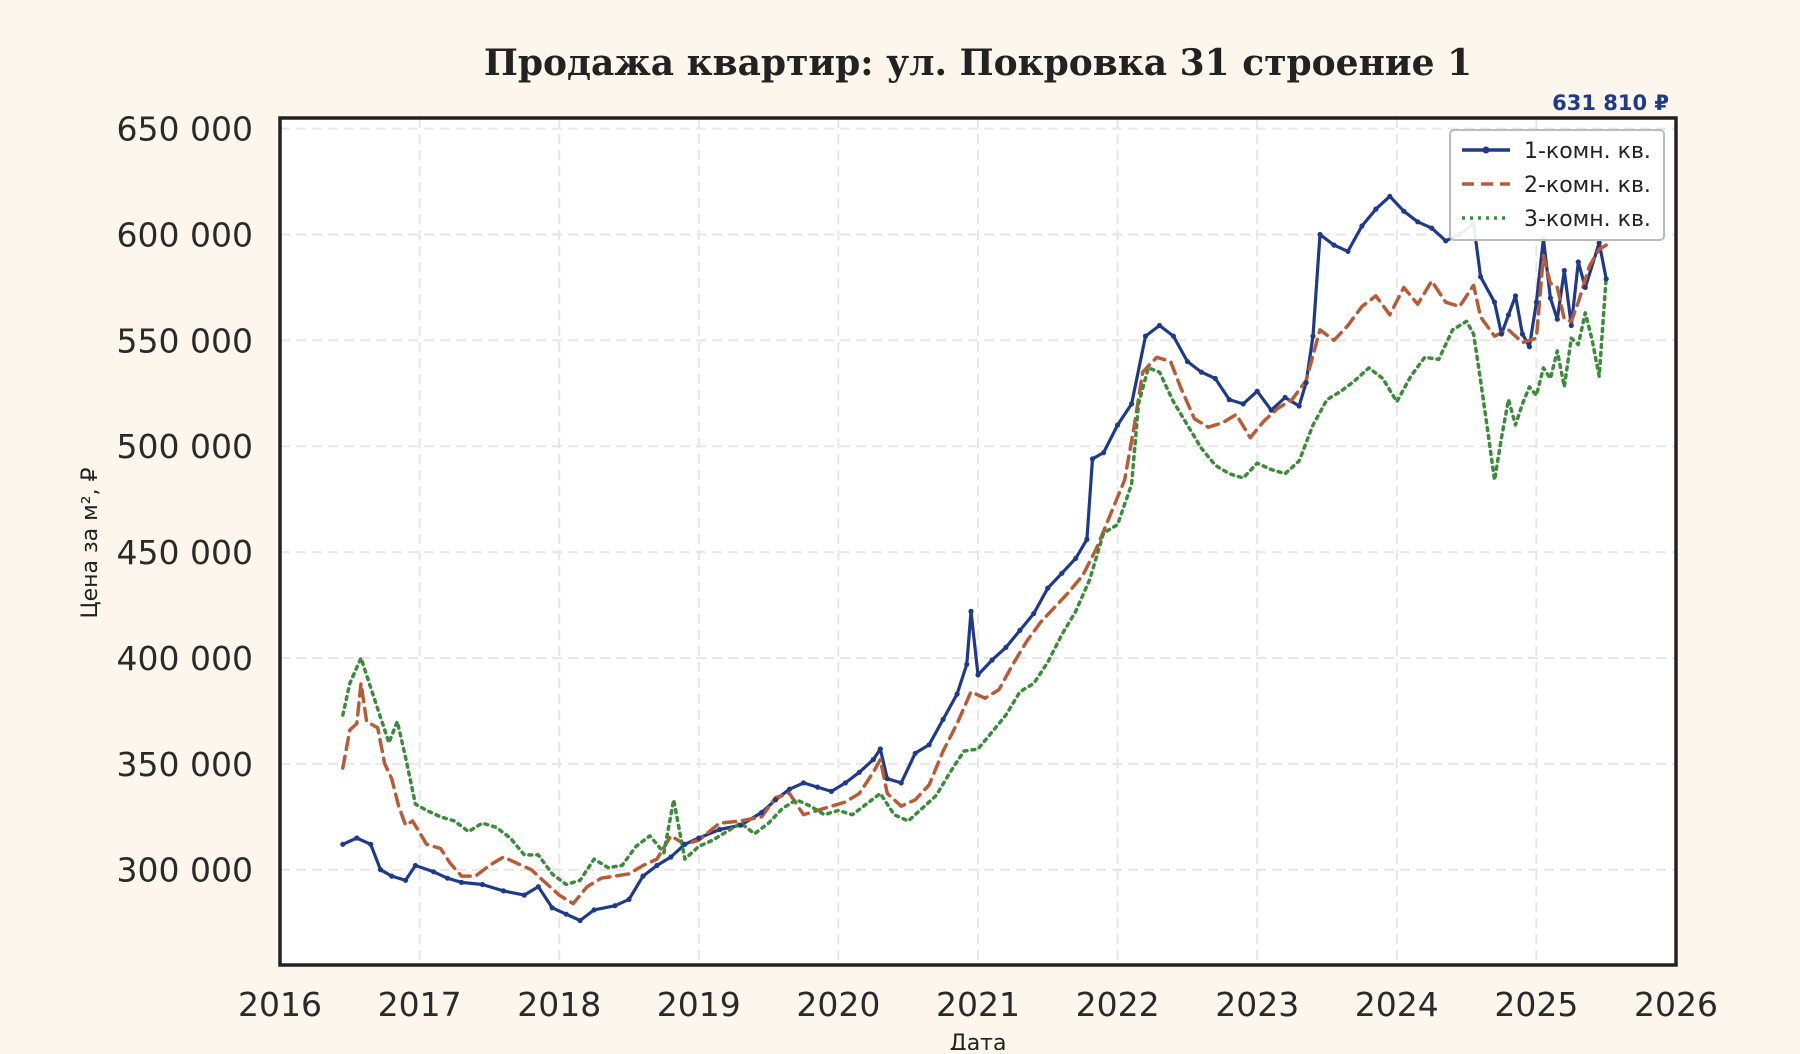 This screenshot has width=1800, height=1054. What do you see at coordinates (1587, 219) in the screenshot?
I see `legend-label-3: 3-комн. кв.` at bounding box center [1587, 219].